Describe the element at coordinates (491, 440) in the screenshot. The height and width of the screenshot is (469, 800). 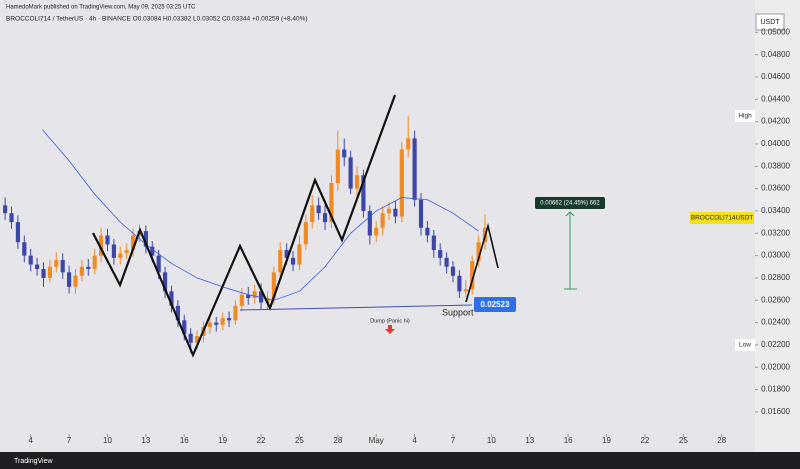
I see `x-tick-label: 10` at that location.